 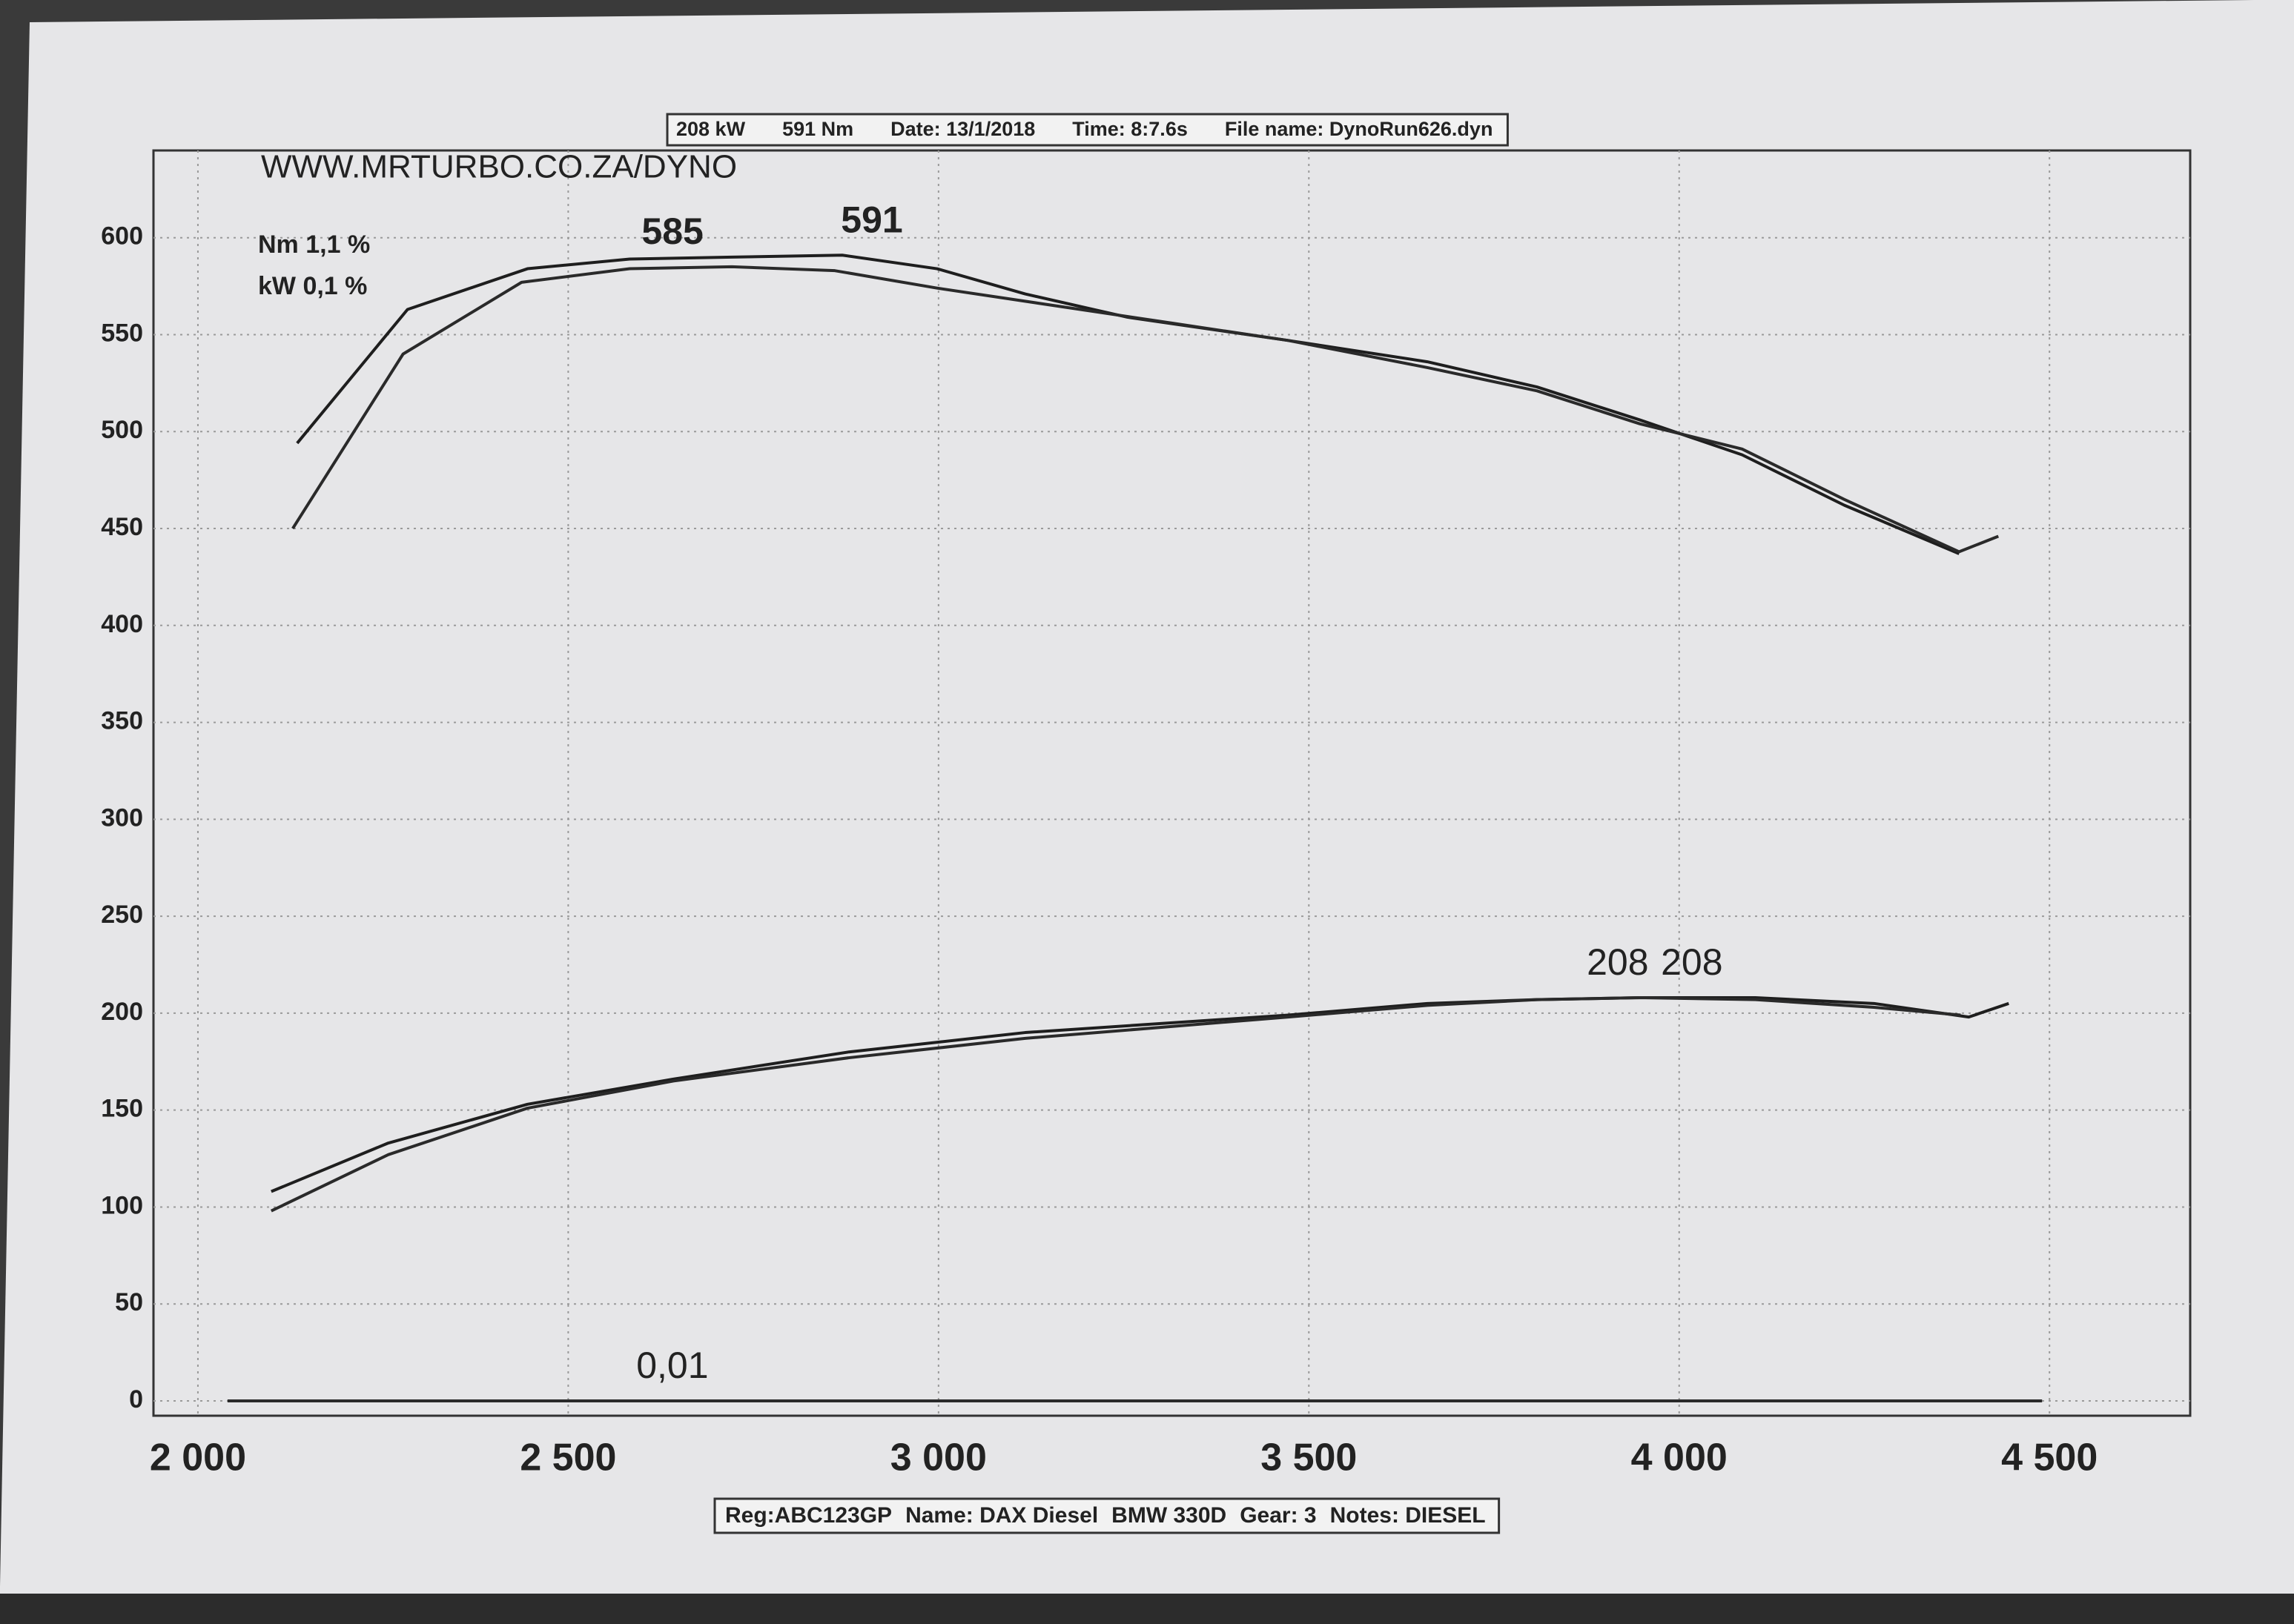 I want to click on y-tick-label: 0, so click(x=136, y=1399).